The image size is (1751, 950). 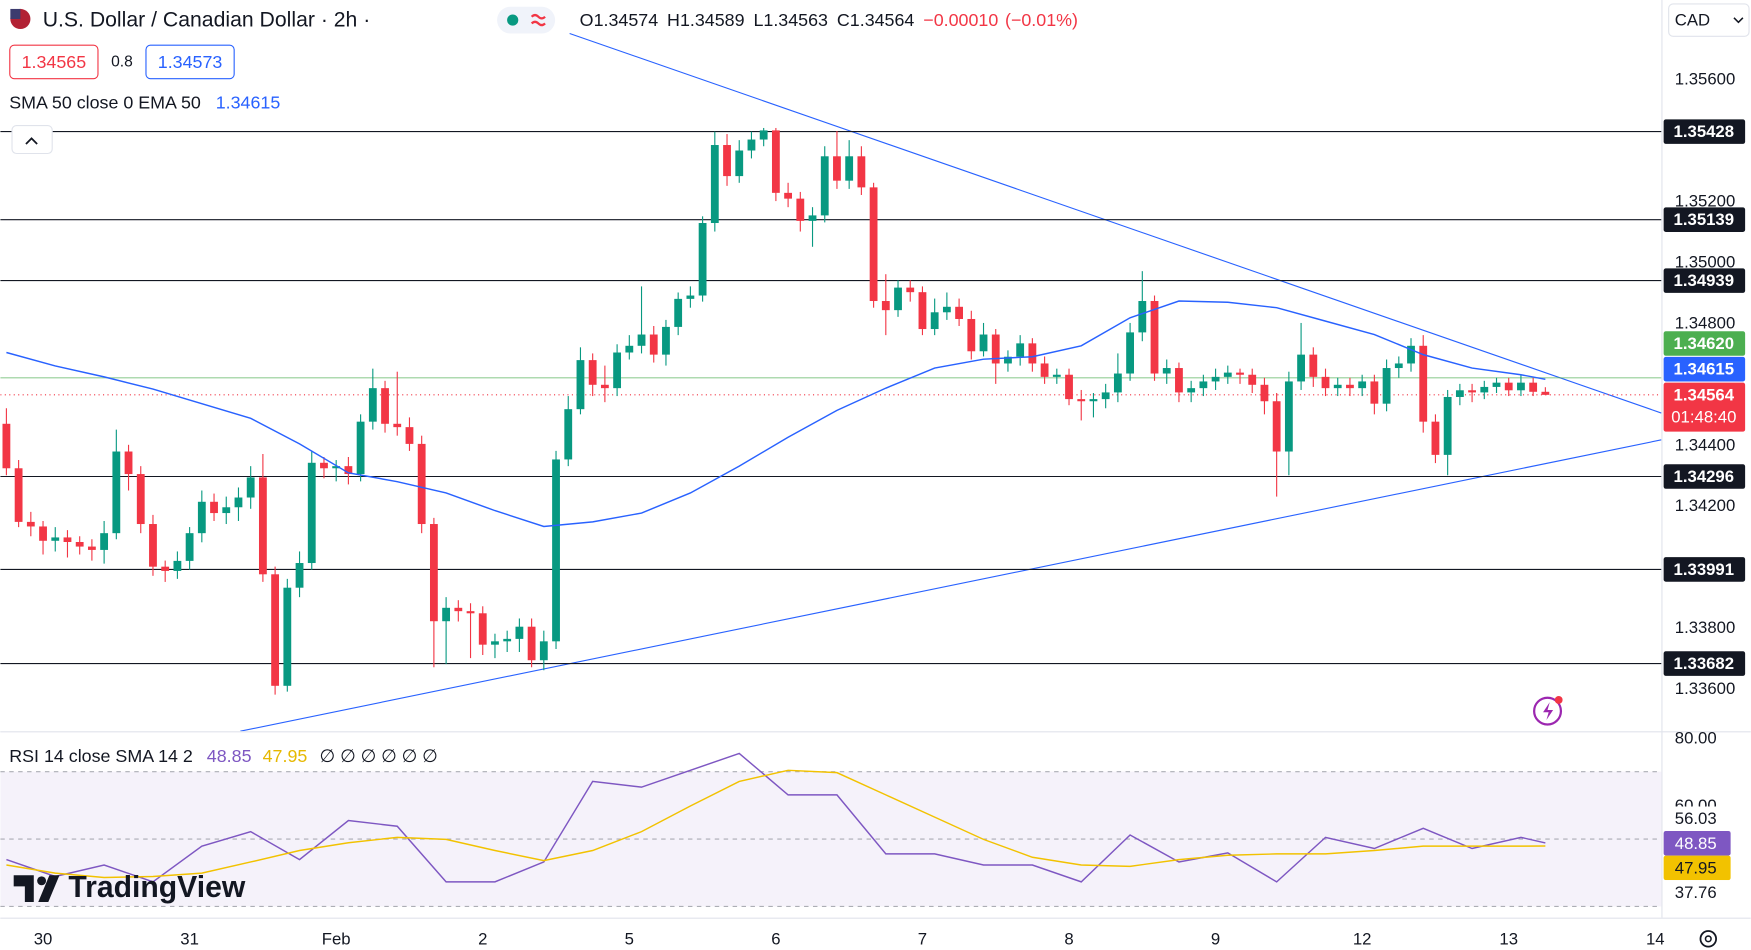 What do you see at coordinates (1705, 688) in the screenshot?
I see `y-tick-label: 1.33600` at bounding box center [1705, 688].